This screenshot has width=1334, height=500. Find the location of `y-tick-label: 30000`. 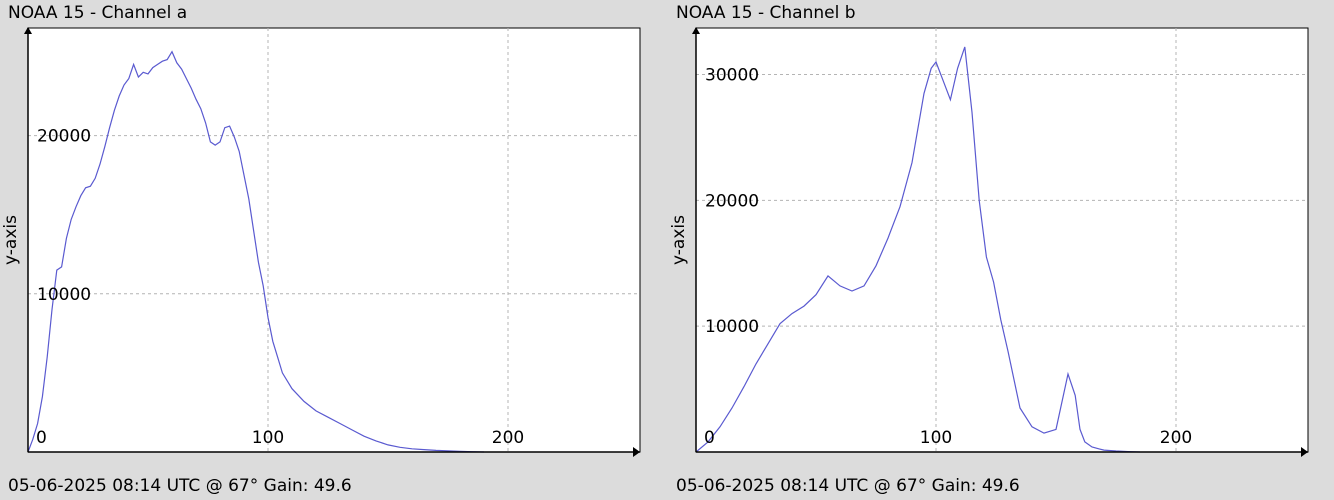

y-tick-label: 30000 is located at coordinates (732, 76).